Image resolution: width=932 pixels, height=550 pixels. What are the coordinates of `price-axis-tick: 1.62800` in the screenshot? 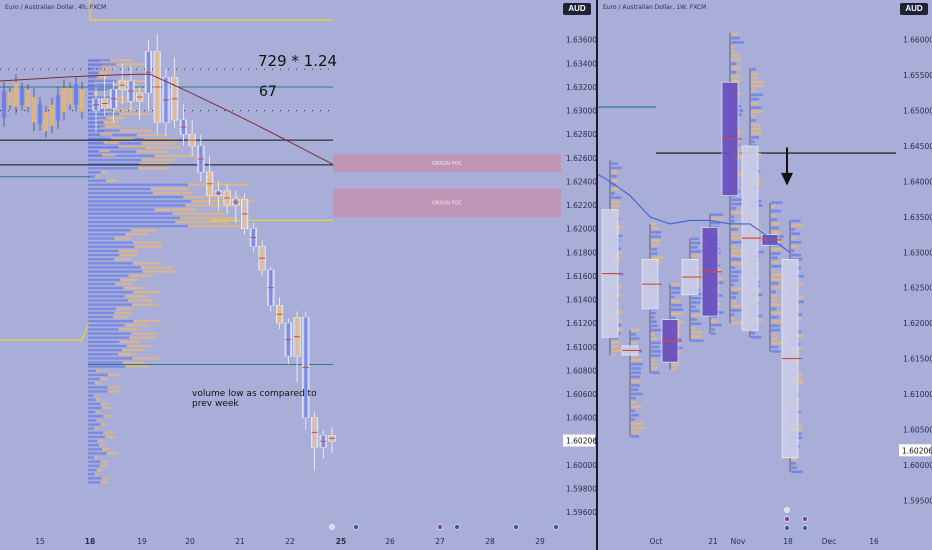 It's located at (581, 134).